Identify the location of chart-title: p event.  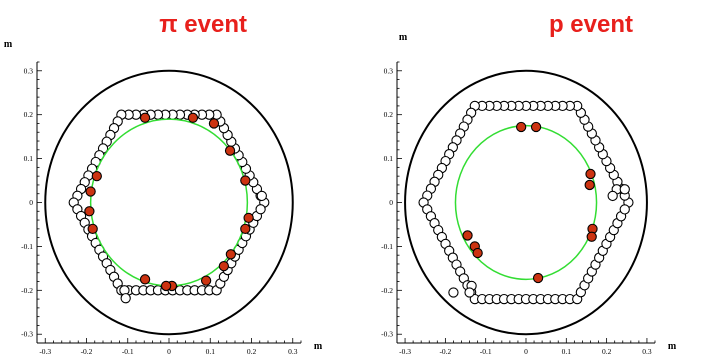
(591, 24).